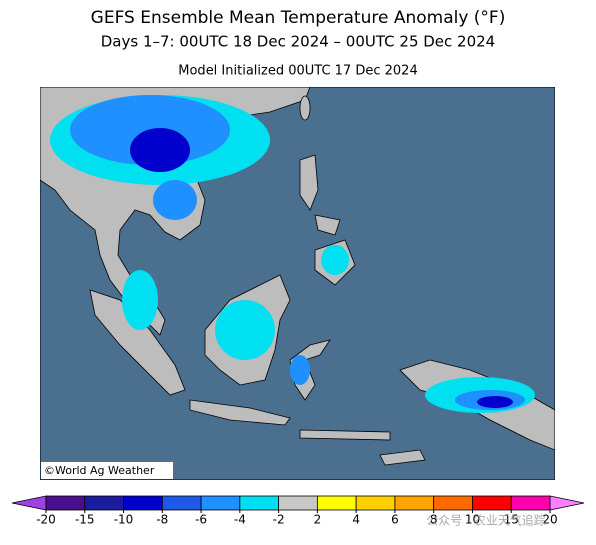 The width and height of the screenshot is (596, 545). What do you see at coordinates (511, 520) in the screenshot?
I see `tick-label: 15` at bounding box center [511, 520].